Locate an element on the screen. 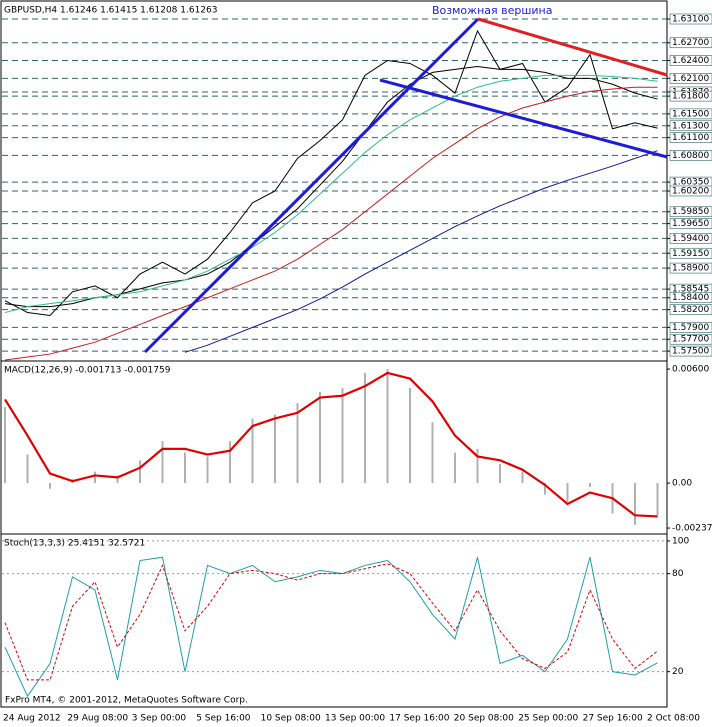 The height and width of the screenshot is (727, 712). y-tick-label: -0.00237 is located at coordinates (692, 529).